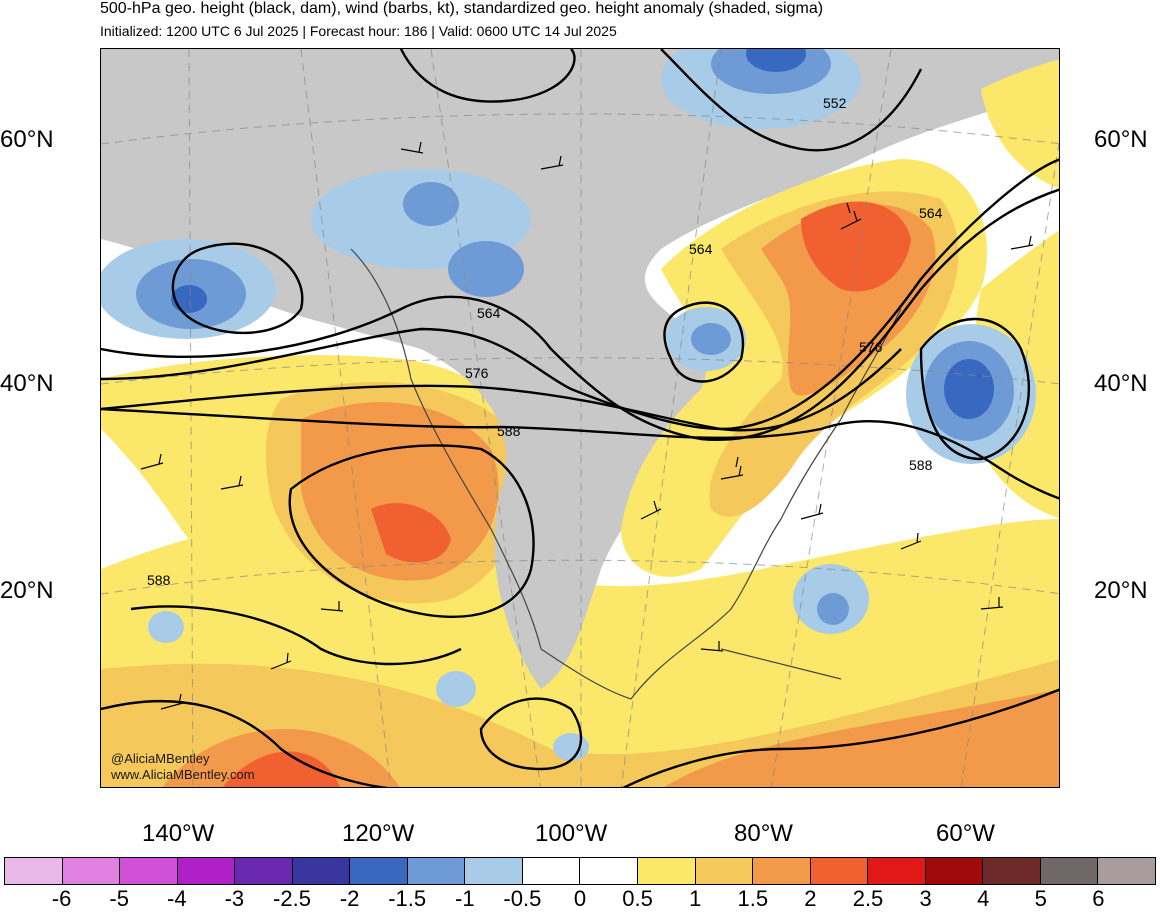  Describe the element at coordinates (522, 898) in the screenshot. I see `colorbar-tick-label: -0.5` at that location.